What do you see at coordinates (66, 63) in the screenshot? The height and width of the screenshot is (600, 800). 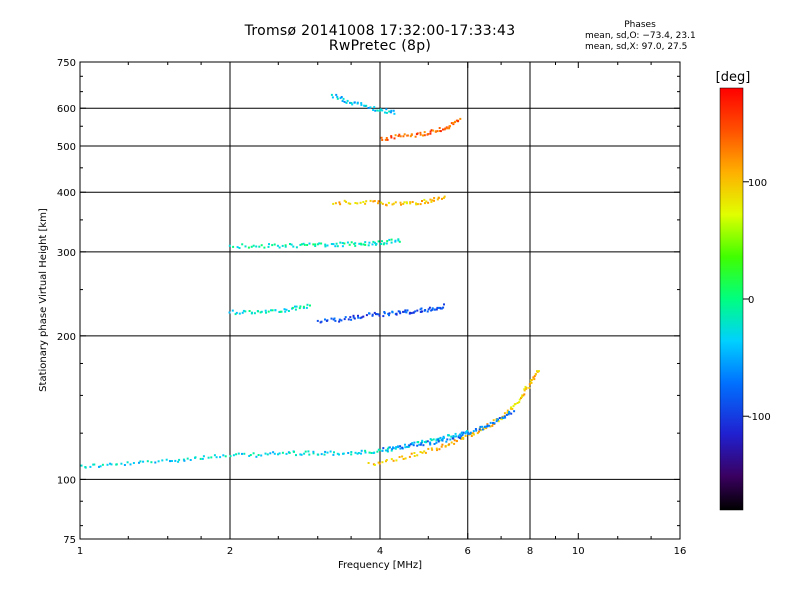 I see `y-tick-label: 750` at bounding box center [66, 63].